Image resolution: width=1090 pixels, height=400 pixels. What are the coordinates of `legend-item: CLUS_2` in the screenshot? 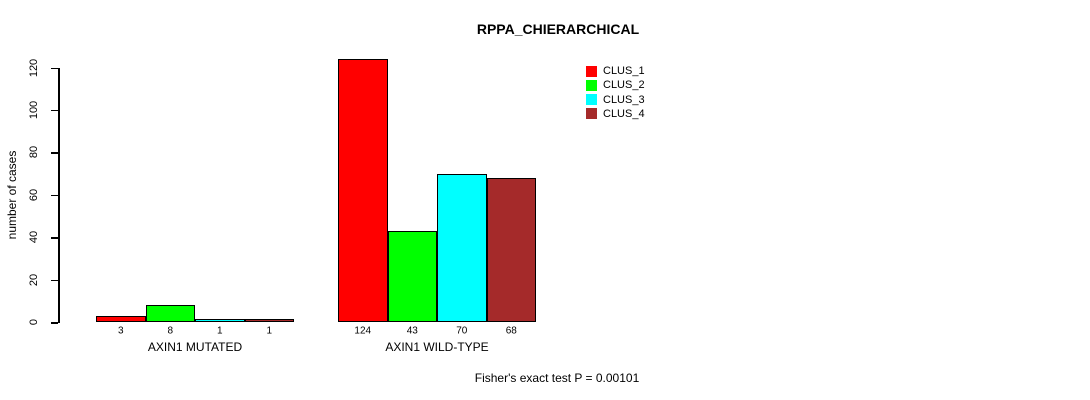 It's located at (615, 85).